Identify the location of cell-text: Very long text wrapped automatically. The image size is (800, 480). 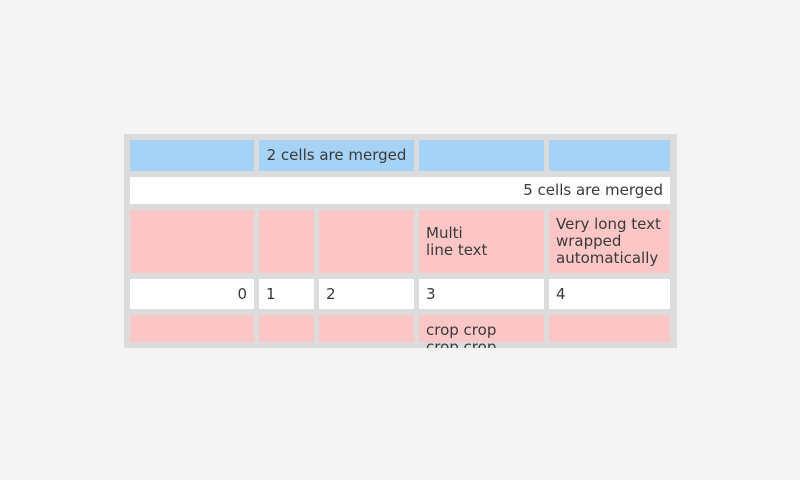
(608, 241).